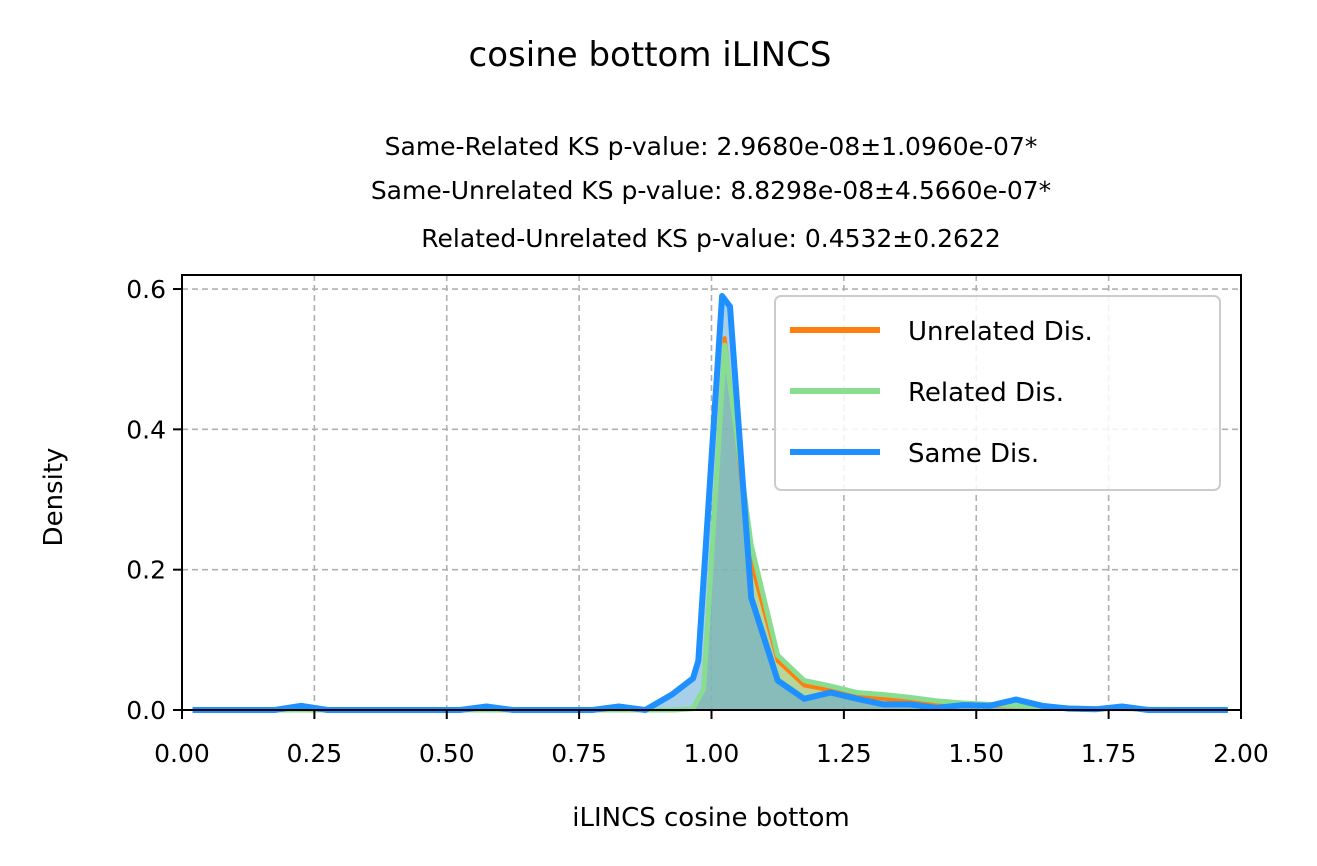 Image resolution: width=1317 pixels, height=866 pixels. What do you see at coordinates (650, 55) in the screenshot?
I see `chart-title: cosine bottom iLINCS` at bounding box center [650, 55].